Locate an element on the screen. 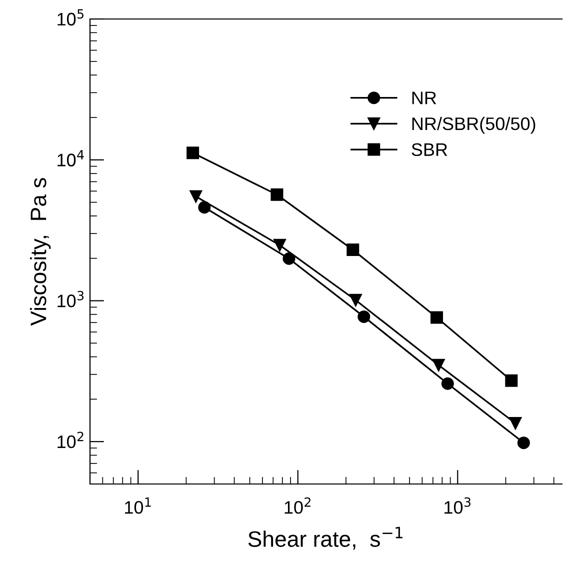  y-tick-label: 10$^{4}$ is located at coordinates (71, 158).